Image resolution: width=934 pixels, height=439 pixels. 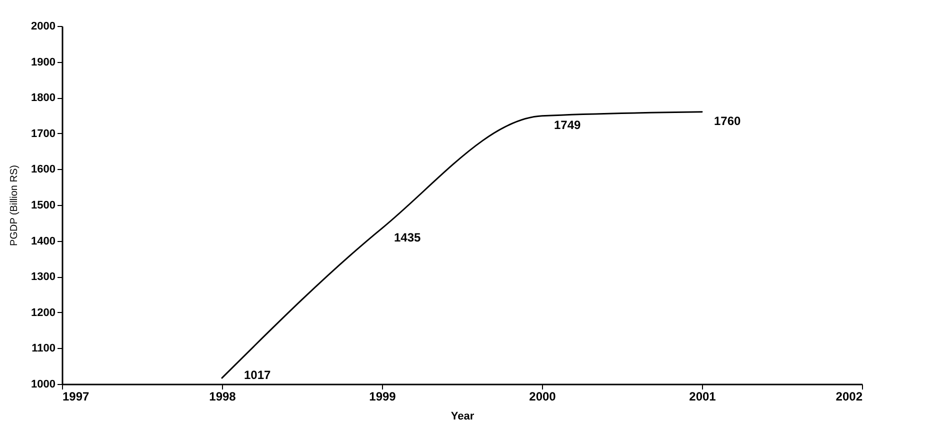 What do you see at coordinates (43, 134) in the screenshot?
I see `y-tick-label: 1700` at bounding box center [43, 134].